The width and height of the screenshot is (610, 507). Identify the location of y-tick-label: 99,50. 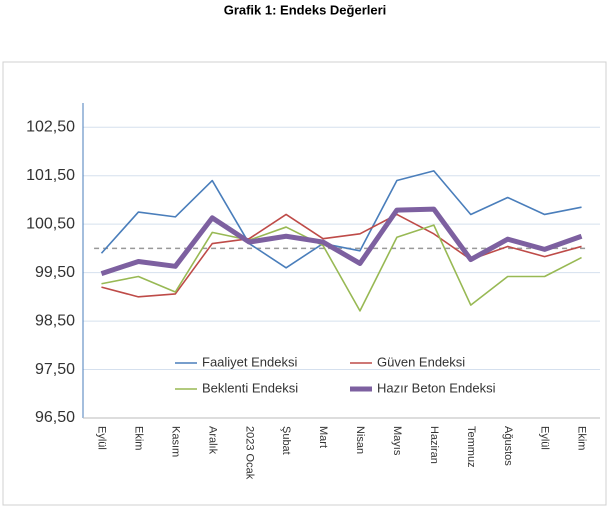
(55, 272).